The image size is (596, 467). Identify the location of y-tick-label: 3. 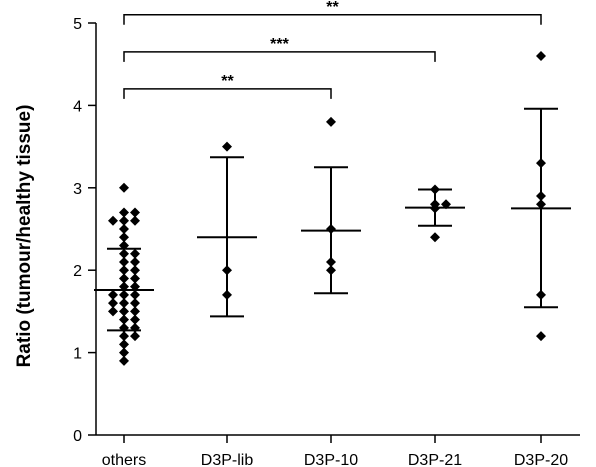
(77, 189).